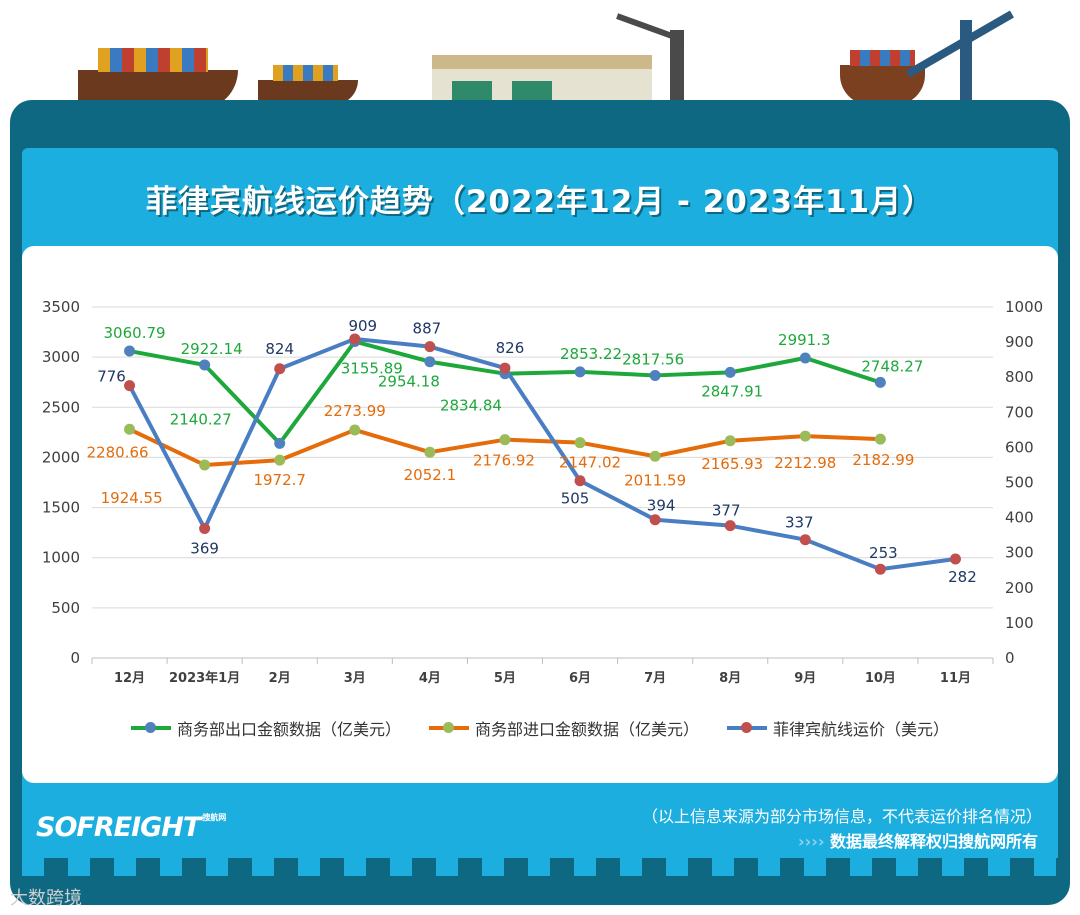  Describe the element at coordinates (1019, 588) in the screenshot. I see `y-right-tick-label: 200` at that location.